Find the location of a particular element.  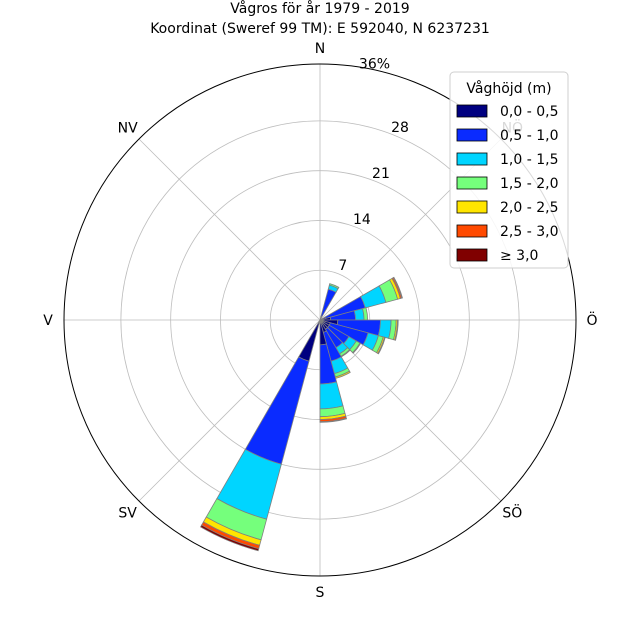

legend-entry-label: 0,0 - 0,5 is located at coordinates (529, 112).